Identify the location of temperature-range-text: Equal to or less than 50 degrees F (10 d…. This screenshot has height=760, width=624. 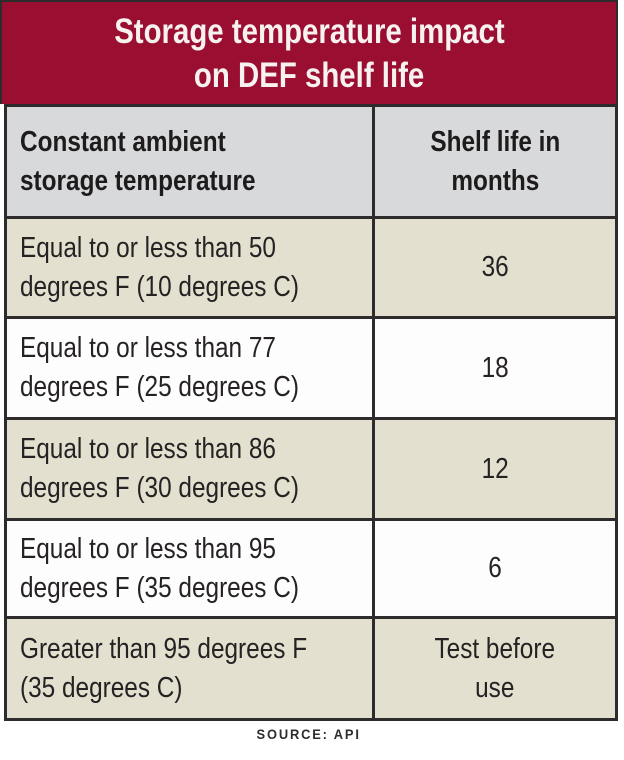
(159, 267).